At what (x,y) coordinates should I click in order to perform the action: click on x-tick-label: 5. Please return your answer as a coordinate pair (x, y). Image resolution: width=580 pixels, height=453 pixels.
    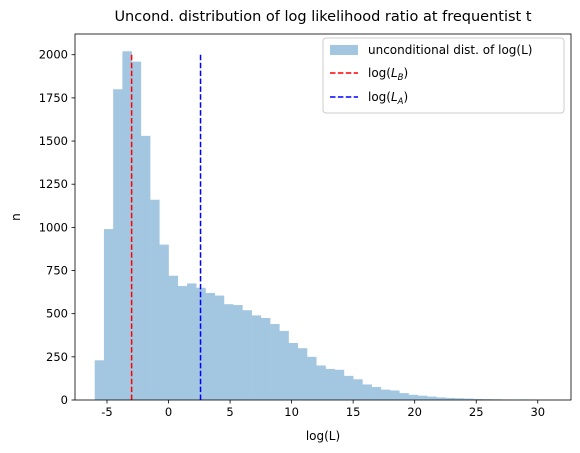
    Looking at the image, I should click on (229, 412).